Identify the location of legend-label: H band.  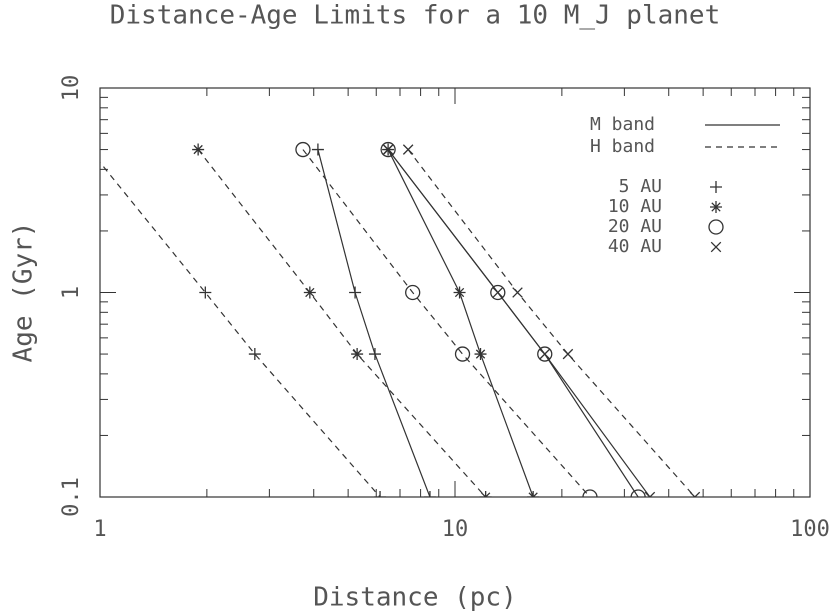
(622, 146).